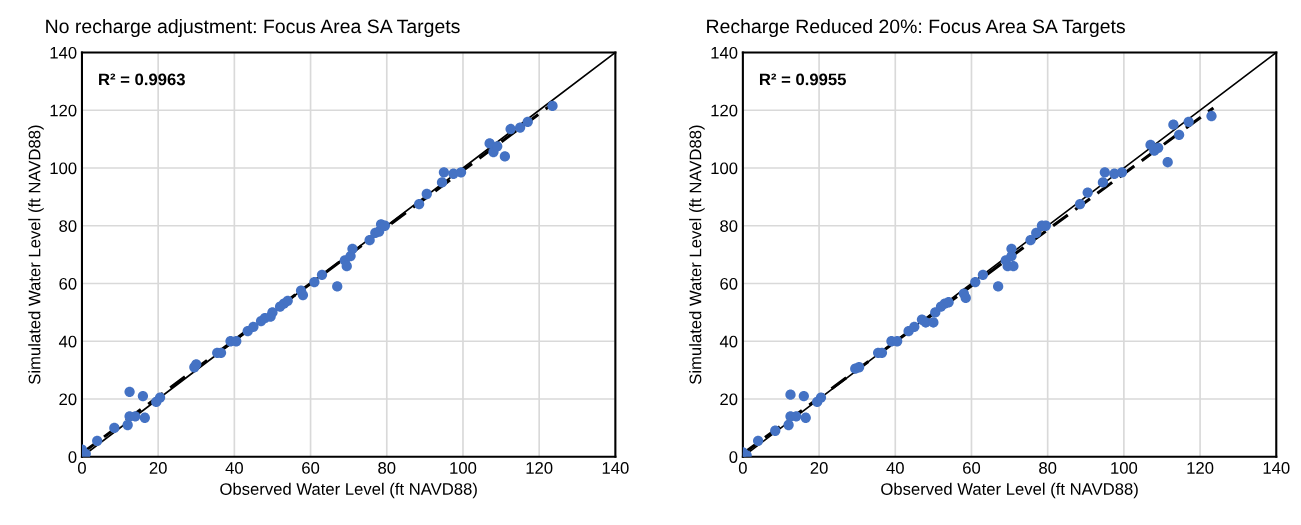  Describe the element at coordinates (916, 28) in the screenshot. I see `chart-title: Recharge Reduced 20%: Focus Area SA Targets` at that location.